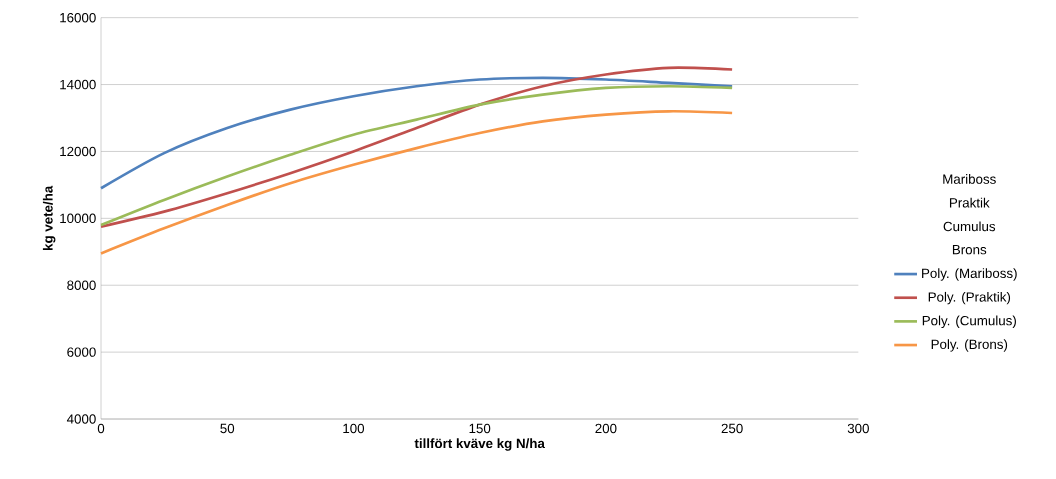 This screenshot has width=1056, height=479. Describe the element at coordinates (969, 179) in the screenshot. I see `text: Mariboss` at that location.